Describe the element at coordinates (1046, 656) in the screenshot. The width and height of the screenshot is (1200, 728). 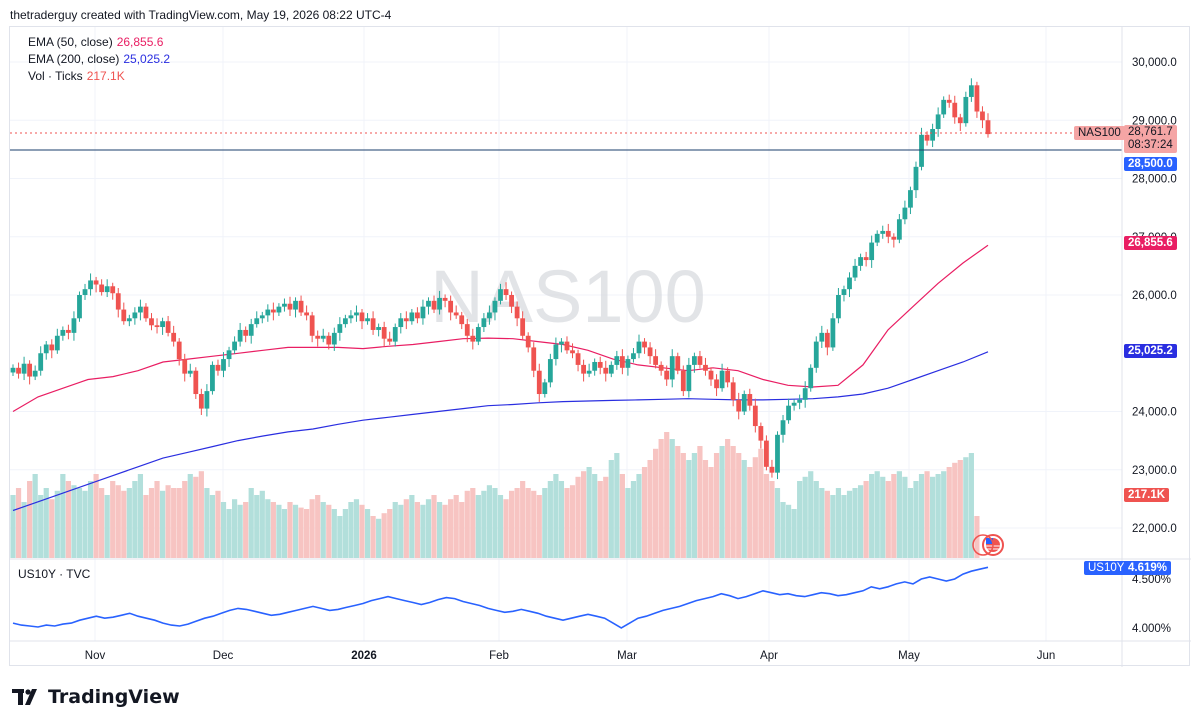
I see `time-tick-label: Jun` at that location.